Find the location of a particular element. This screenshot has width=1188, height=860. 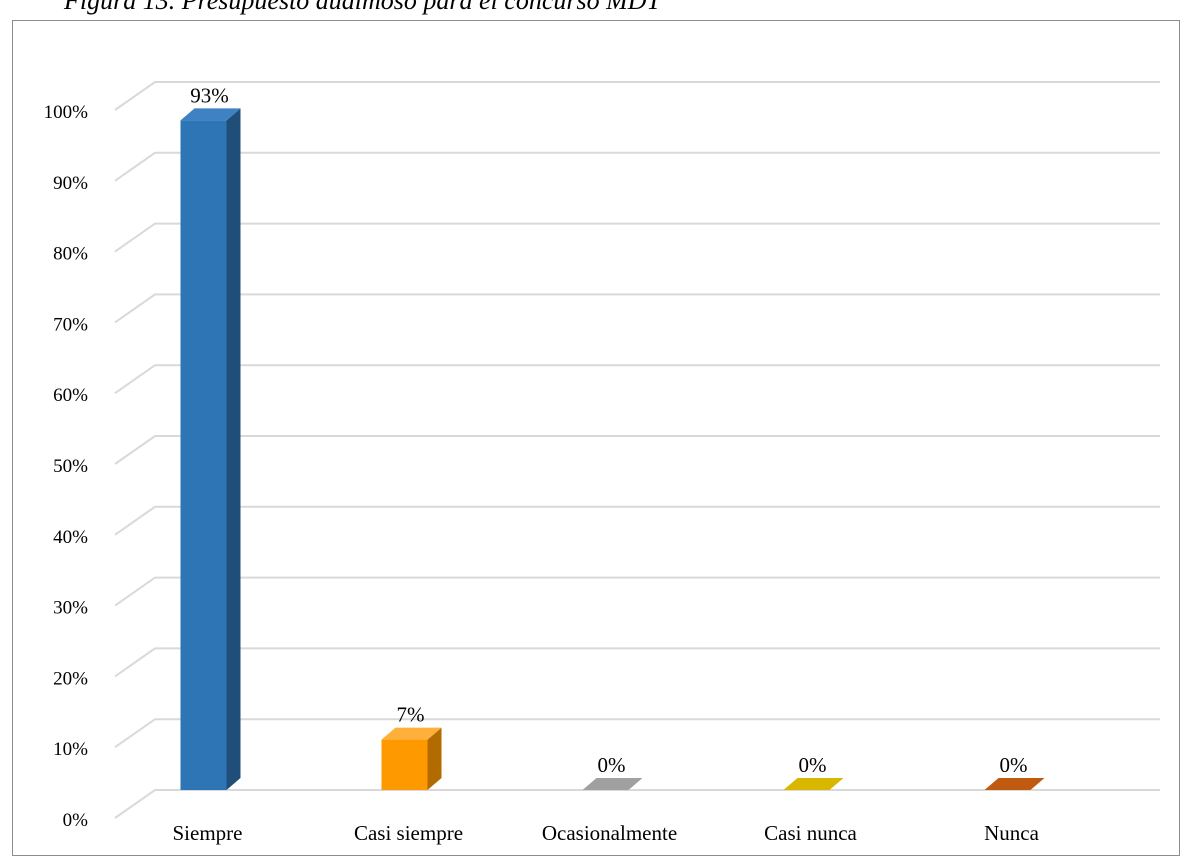

bar-casi-nunca is located at coordinates (813, 784).